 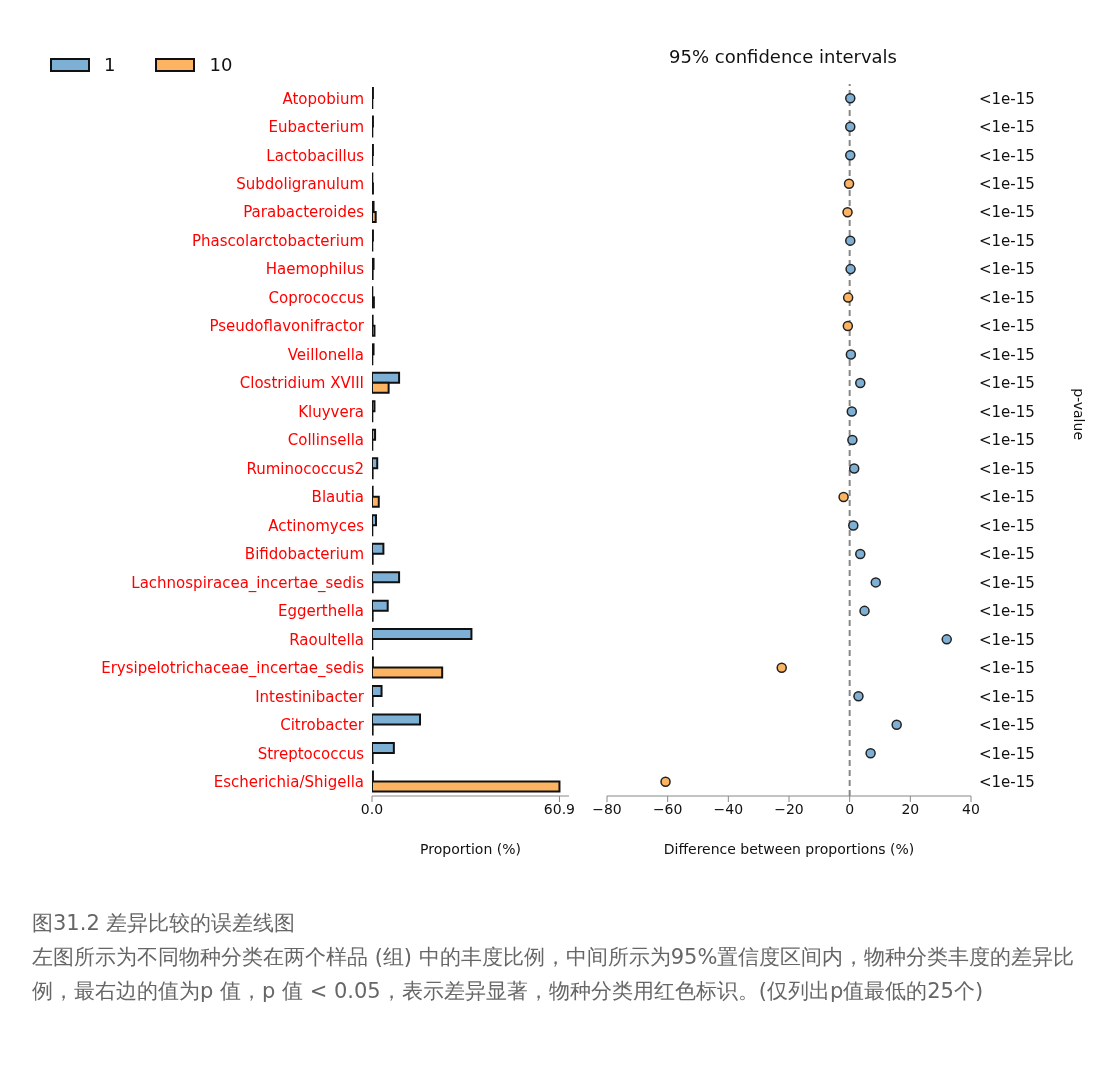 I want to click on x-axis-title: Difference between proportions (%), so click(x=789, y=849).